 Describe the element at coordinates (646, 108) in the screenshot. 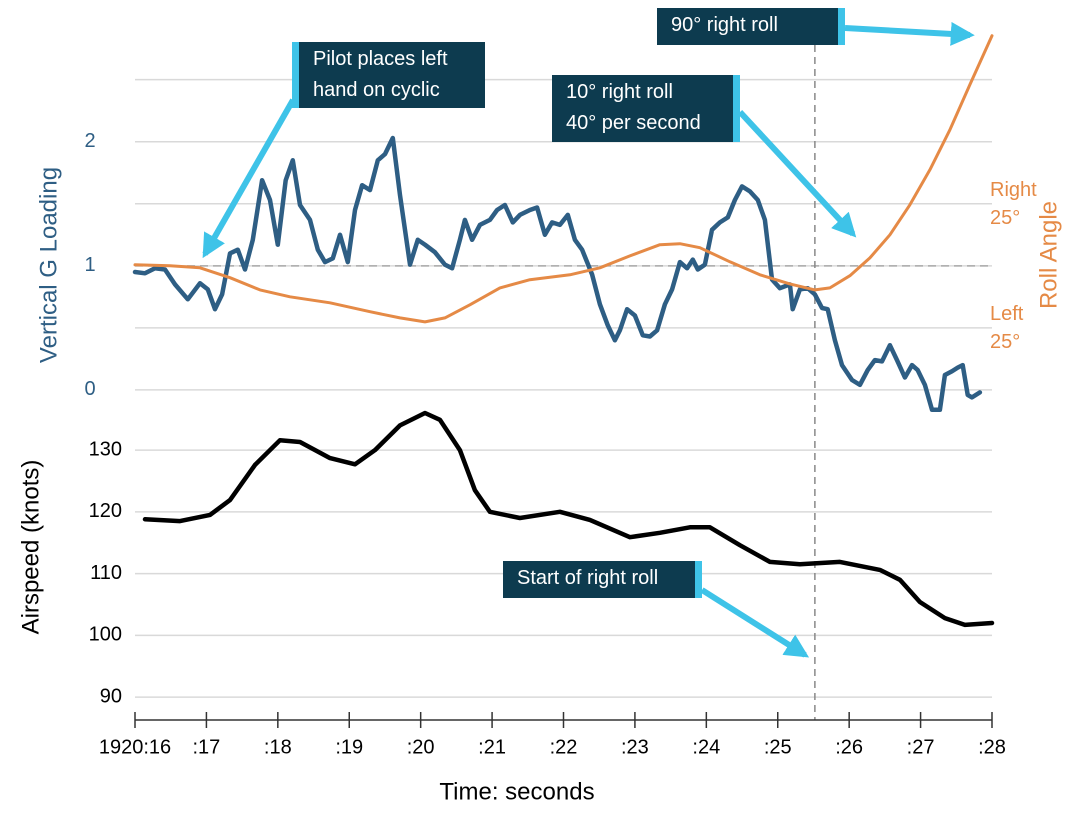

I see `annotation: 10° right roll 40° per second` at that location.